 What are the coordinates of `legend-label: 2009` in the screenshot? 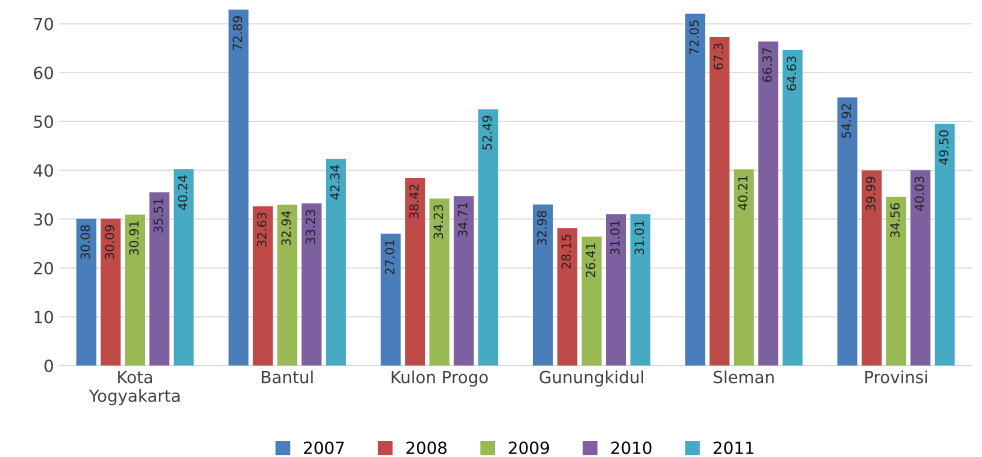 It's located at (528, 447).